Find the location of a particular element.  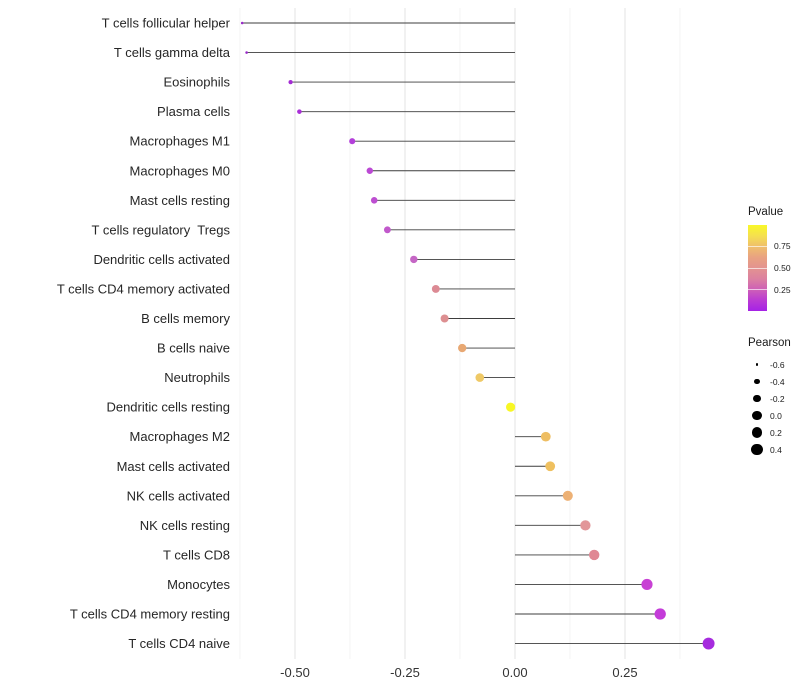

pearson-legend-label: 0.4 is located at coordinates (776, 449).